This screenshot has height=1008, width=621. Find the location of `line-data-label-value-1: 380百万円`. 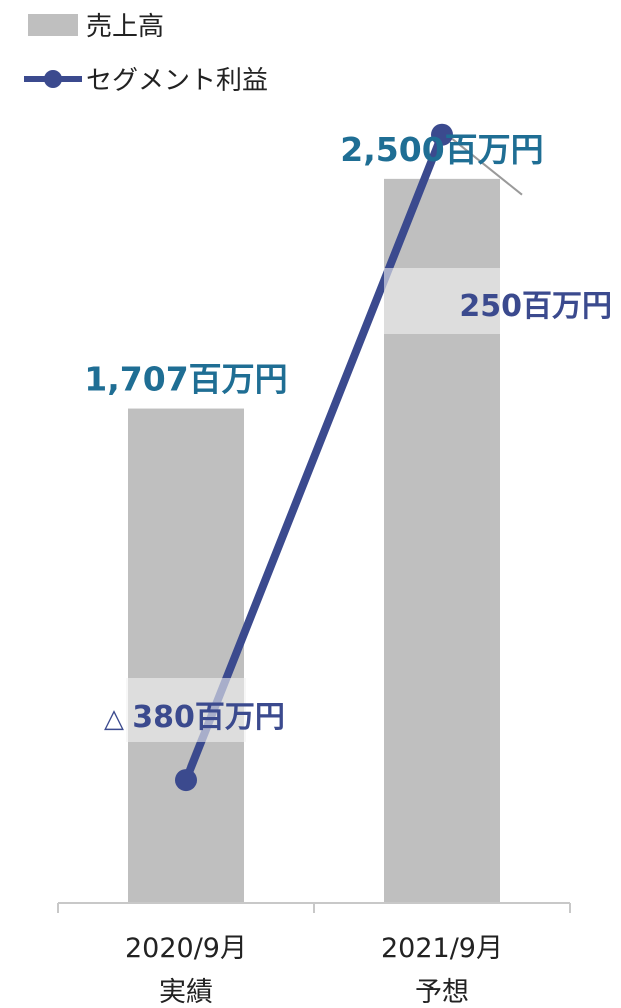

line-data-label-value-1: 380百万円 is located at coordinates (208, 717).